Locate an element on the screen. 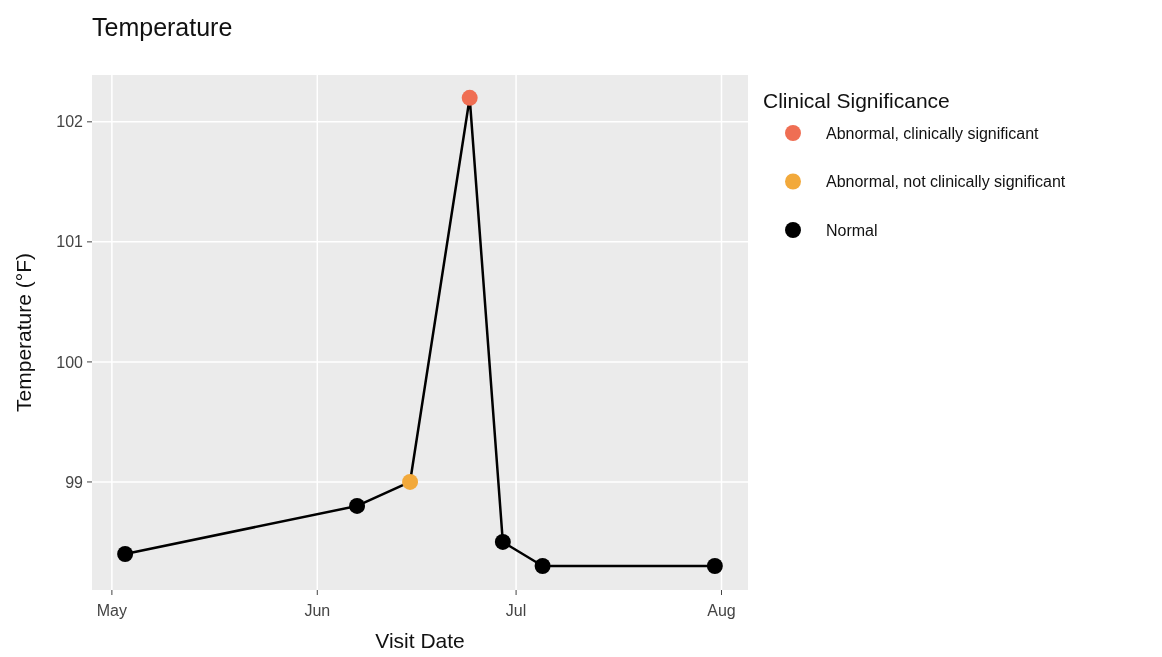 Image resolution: width=1162 pixels, height=657 pixels. x-axis-title: Visit Date is located at coordinates (420, 640).